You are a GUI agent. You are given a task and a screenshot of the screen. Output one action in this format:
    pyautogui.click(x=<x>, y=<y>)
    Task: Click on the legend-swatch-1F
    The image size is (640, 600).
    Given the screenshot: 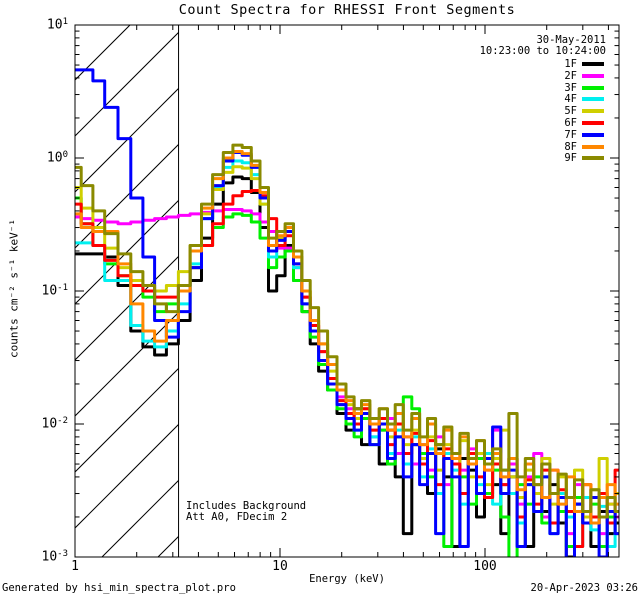 What is the action you would take?
    pyautogui.click(x=593, y=64)
    